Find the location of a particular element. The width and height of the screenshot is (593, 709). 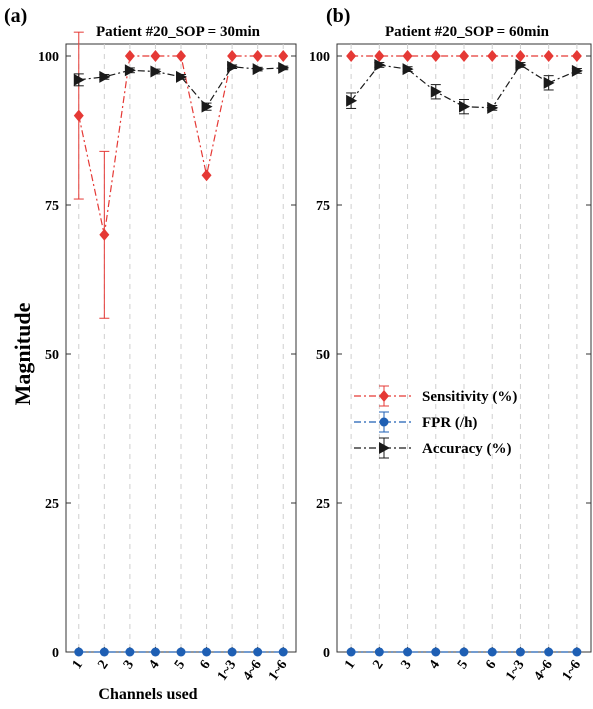

legend-entry: Accuracy (%) is located at coordinates (433, 448).